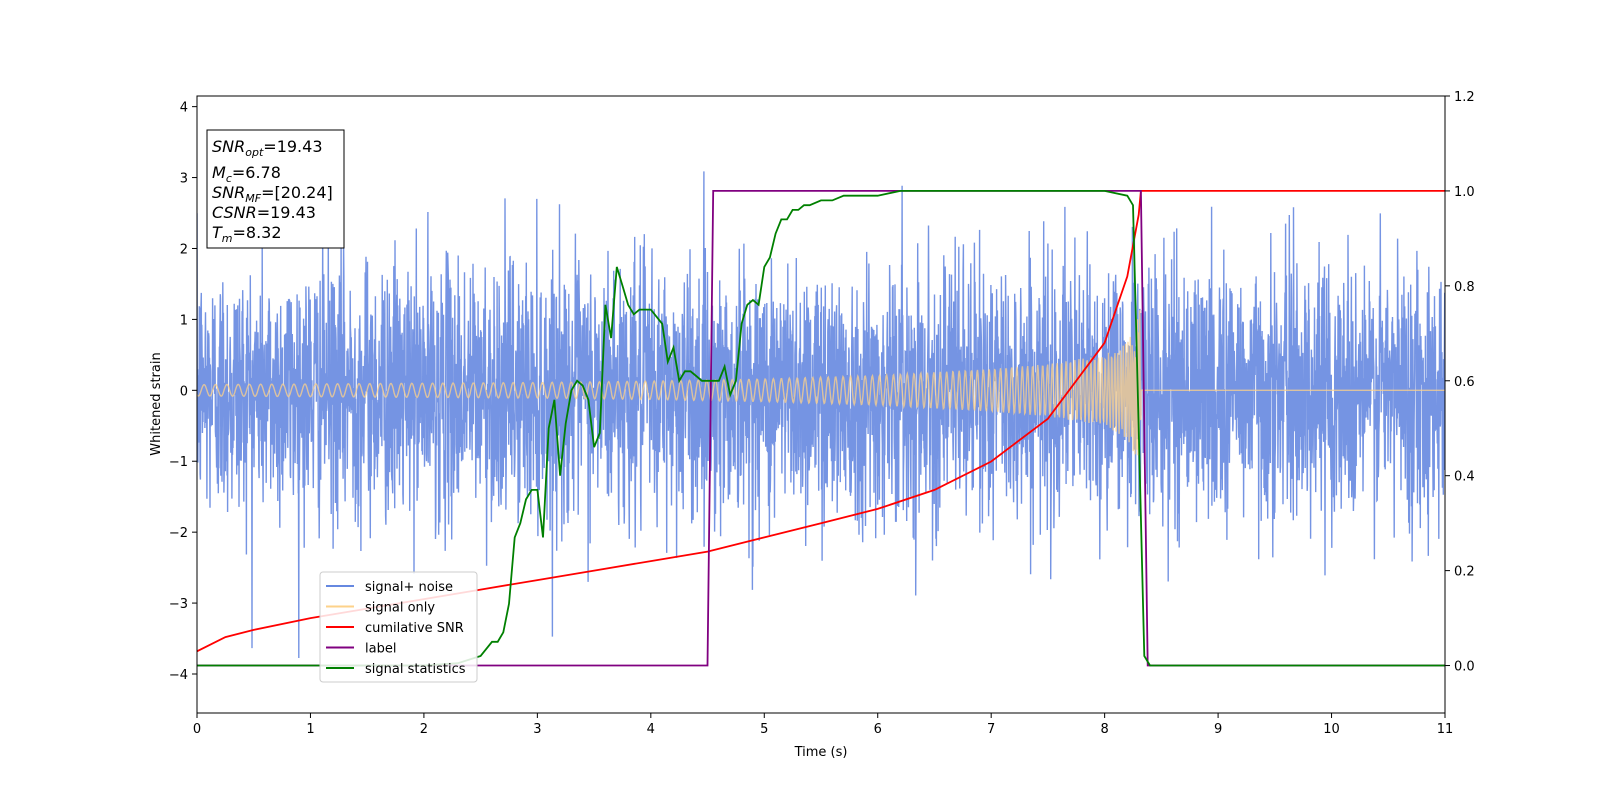  What do you see at coordinates (178, 675) in the screenshot?
I see `y-tick-label: −4` at bounding box center [178, 675].